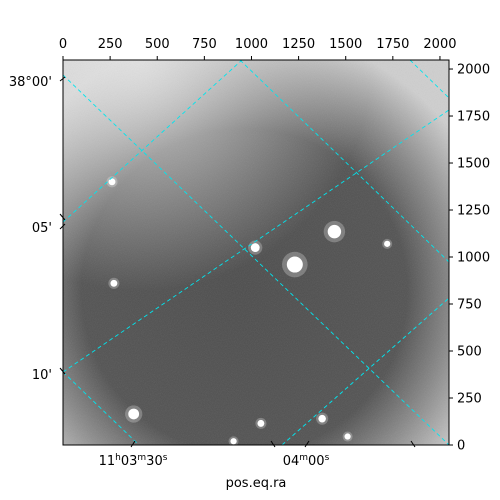 The width and height of the screenshot is (500, 500). What do you see at coordinates (257, 465) in the screenshot?
I see `bottom-ra-axis: 11h03m30s 04m00s pos.eq.ra` at bounding box center [257, 465].